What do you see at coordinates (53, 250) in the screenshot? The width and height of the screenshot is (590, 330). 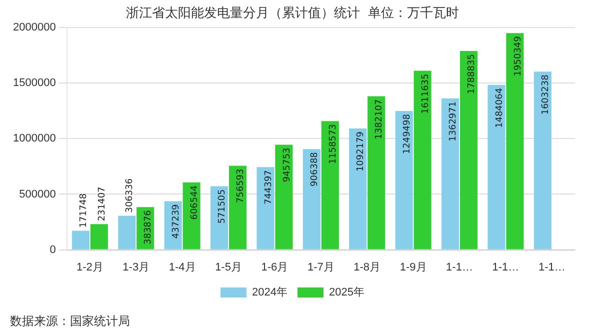 I see `y-tick-label: 0` at bounding box center [53, 250].